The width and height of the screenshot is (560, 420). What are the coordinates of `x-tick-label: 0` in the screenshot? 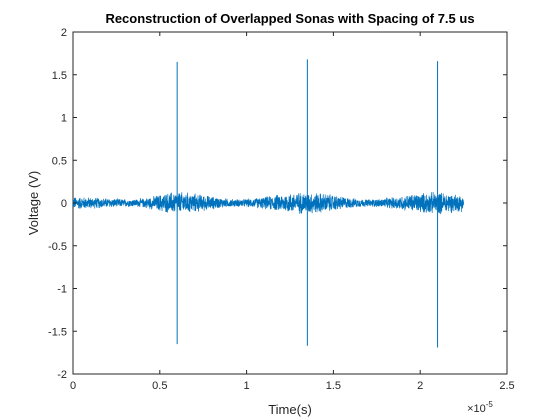 It's located at (73, 386).